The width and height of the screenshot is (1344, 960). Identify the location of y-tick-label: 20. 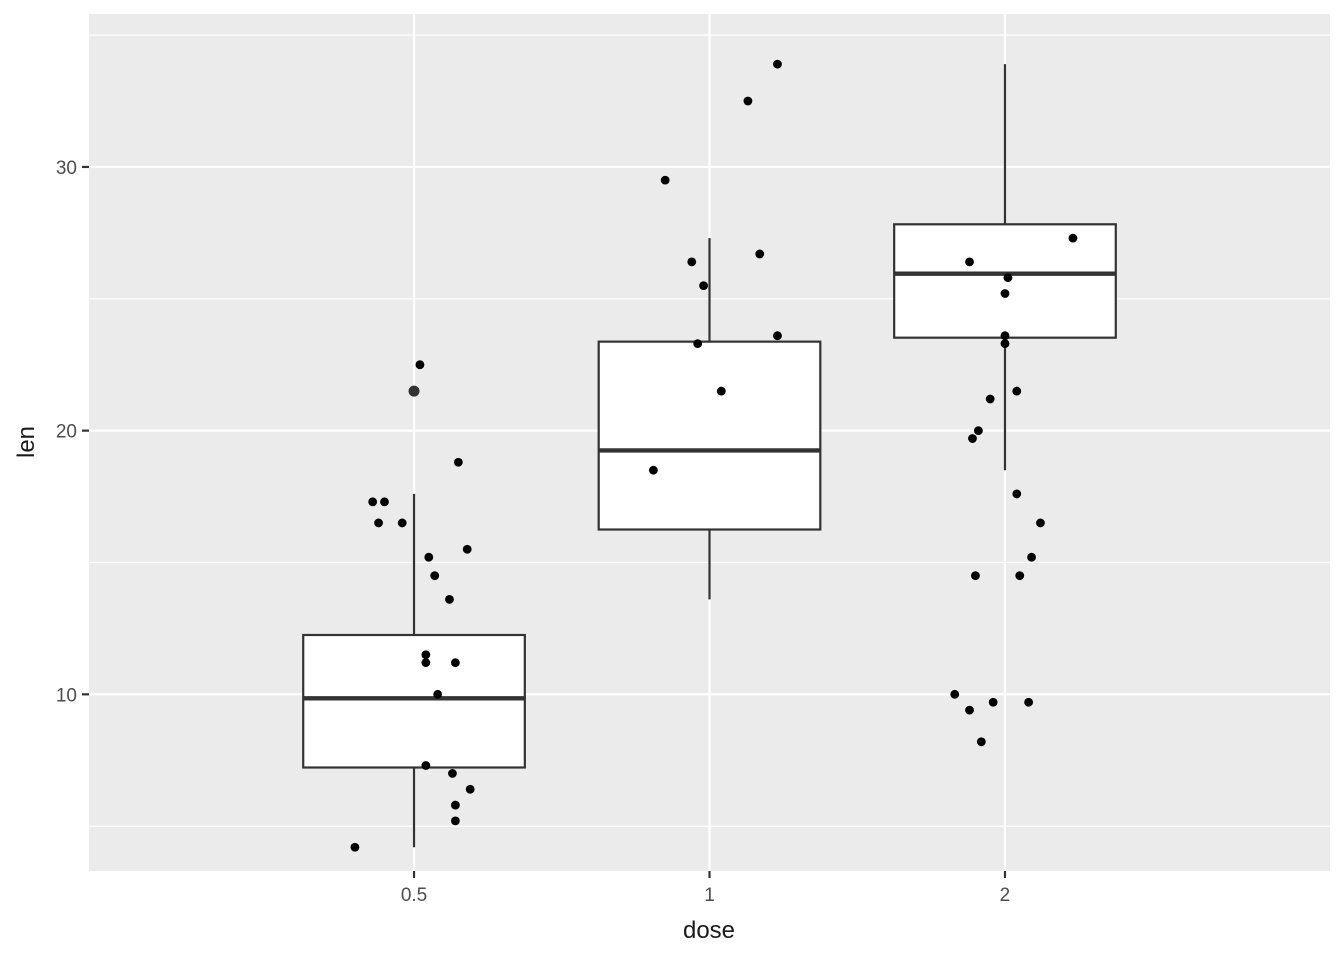
(66, 432).